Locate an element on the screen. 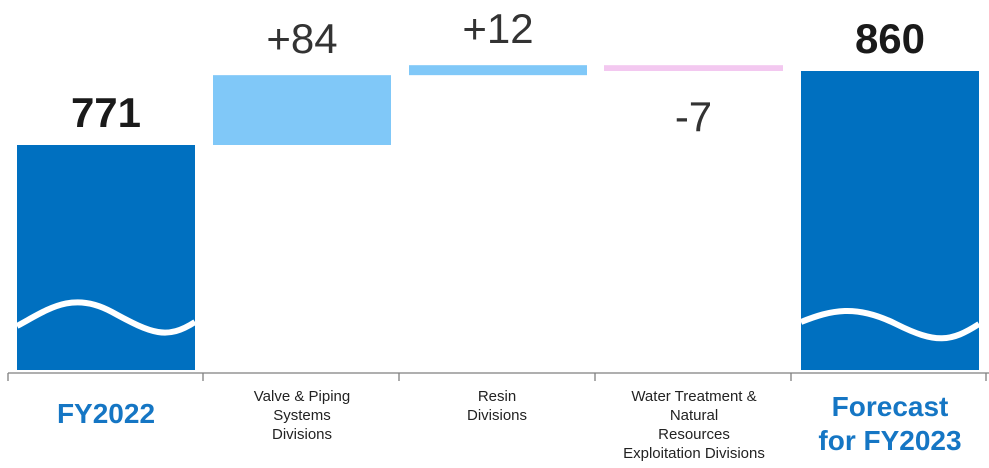 This screenshot has height=468, width=989. category-label-line: Water Treatment & is located at coordinates (693, 396).